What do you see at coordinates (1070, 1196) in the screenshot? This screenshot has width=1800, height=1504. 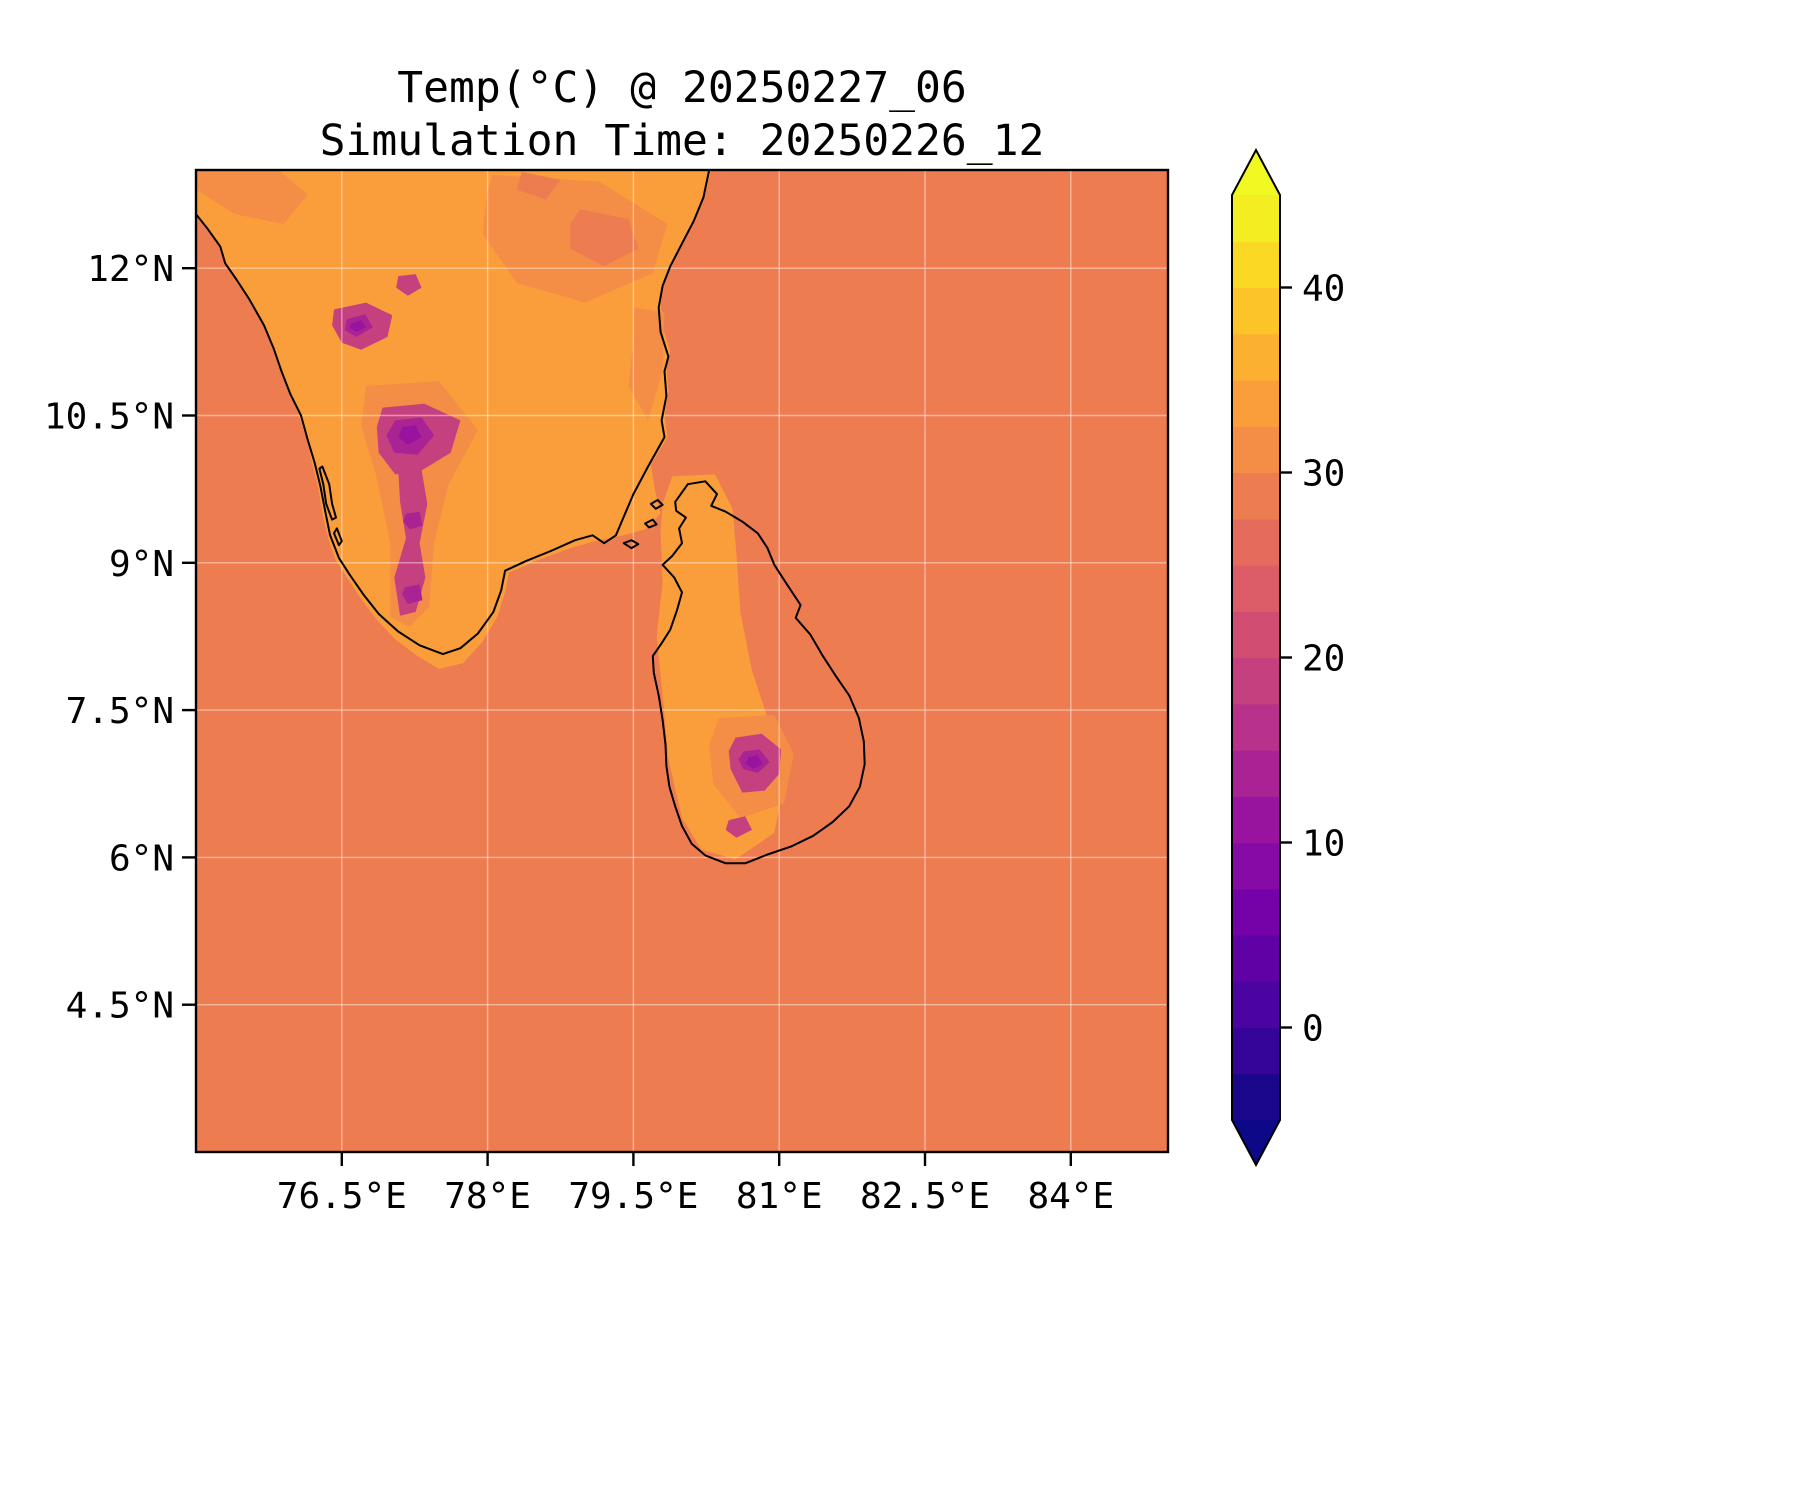 I see `x-tick-label: 84°E` at bounding box center [1070, 1196].